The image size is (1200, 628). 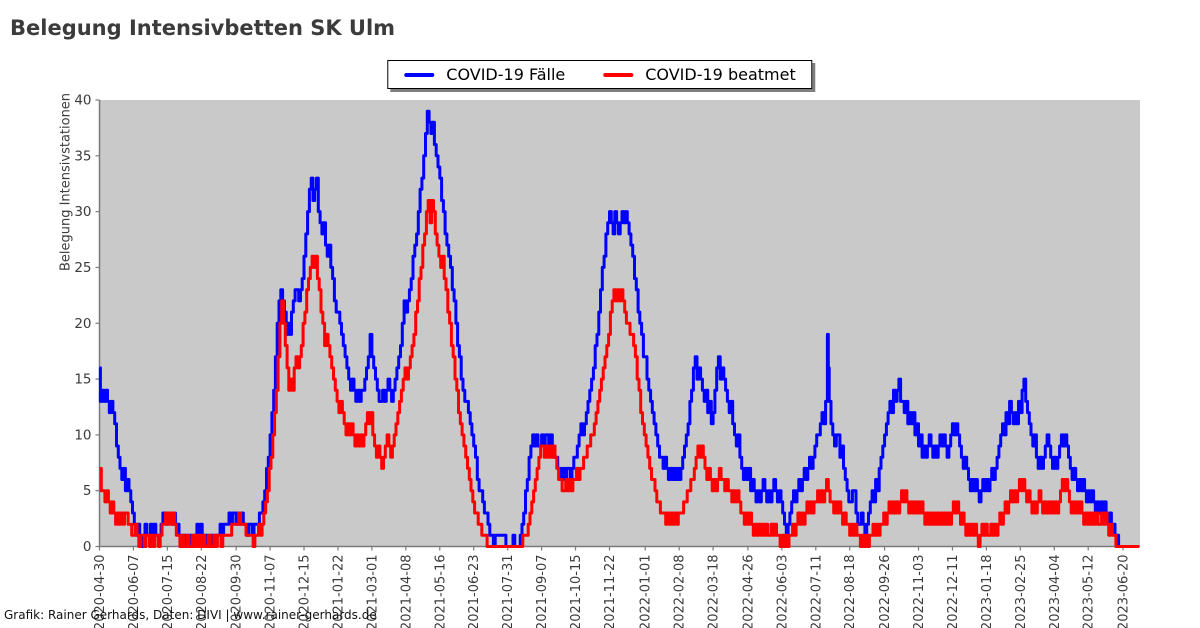 I want to click on x-tick-label: 2020-11-07, so click(x=271, y=591).